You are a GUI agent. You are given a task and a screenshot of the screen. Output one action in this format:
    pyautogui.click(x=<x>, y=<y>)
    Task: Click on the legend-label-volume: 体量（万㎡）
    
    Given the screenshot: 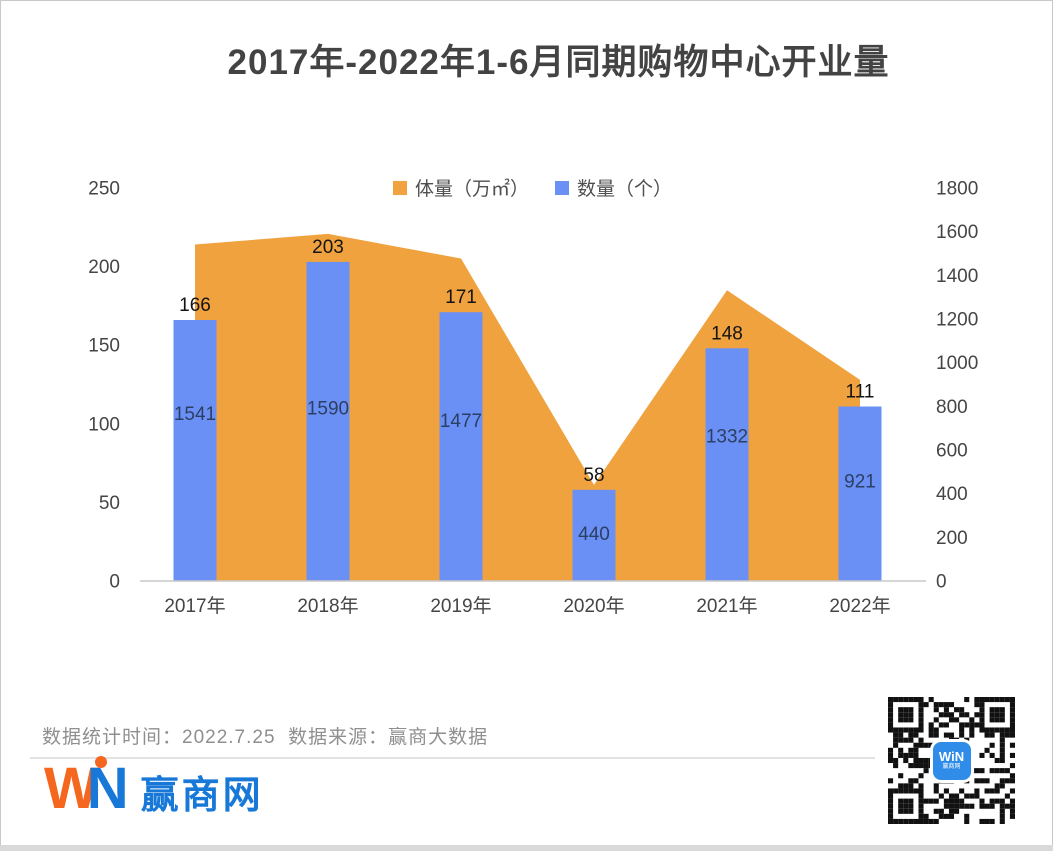 What is the action you would take?
    pyautogui.click(x=471, y=189)
    